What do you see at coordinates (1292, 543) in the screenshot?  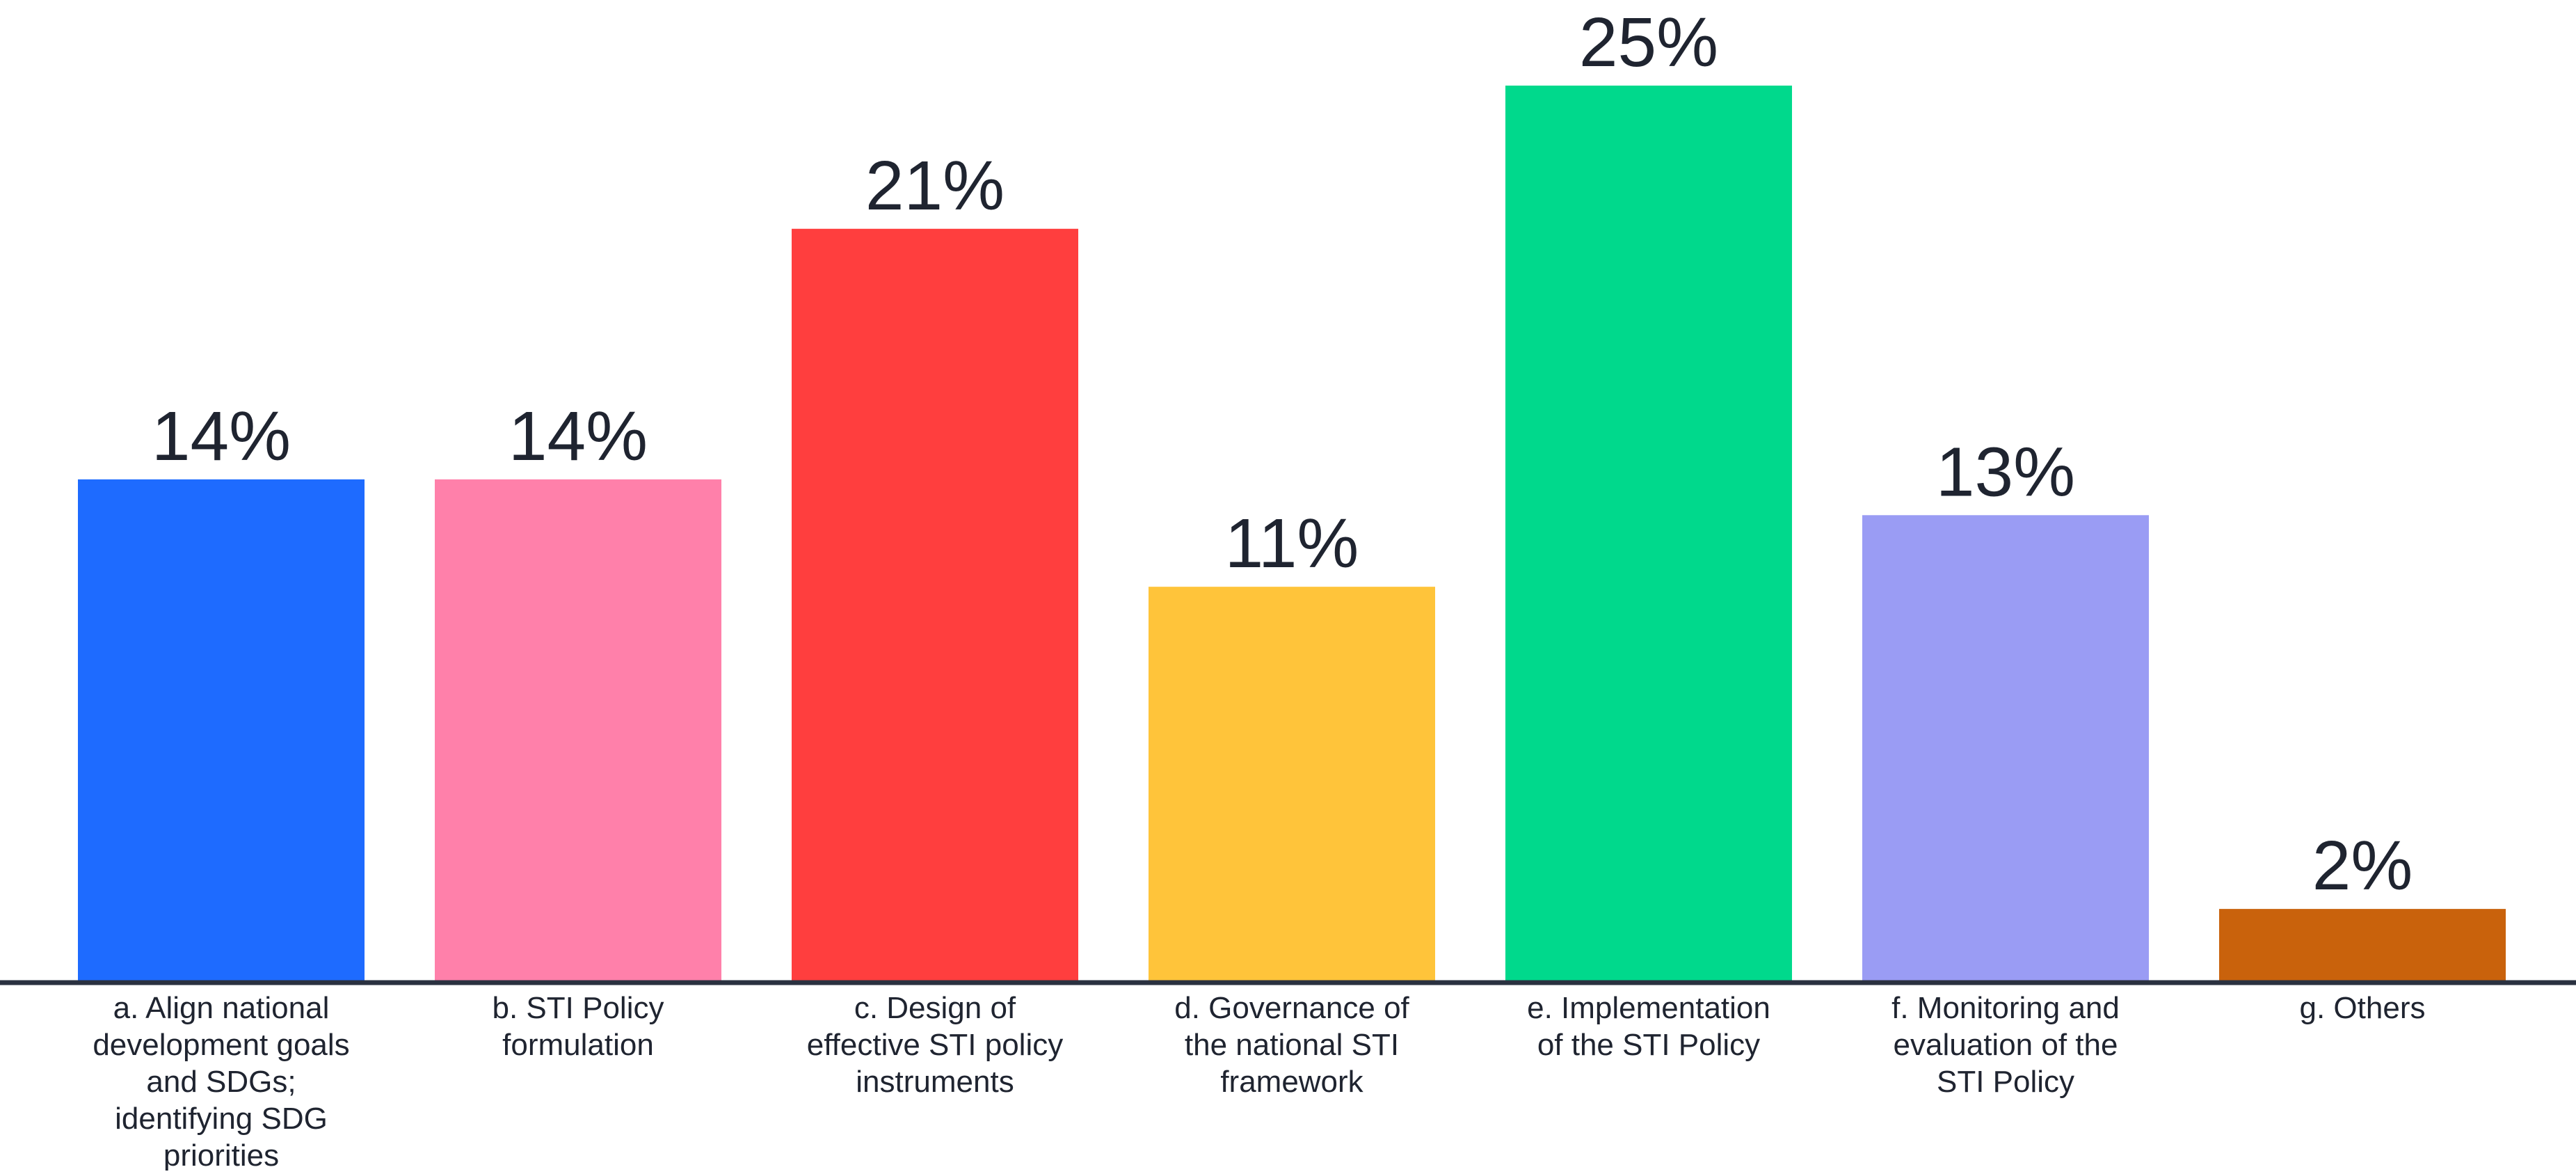 I see `value-label-d: 11%` at bounding box center [1292, 543].